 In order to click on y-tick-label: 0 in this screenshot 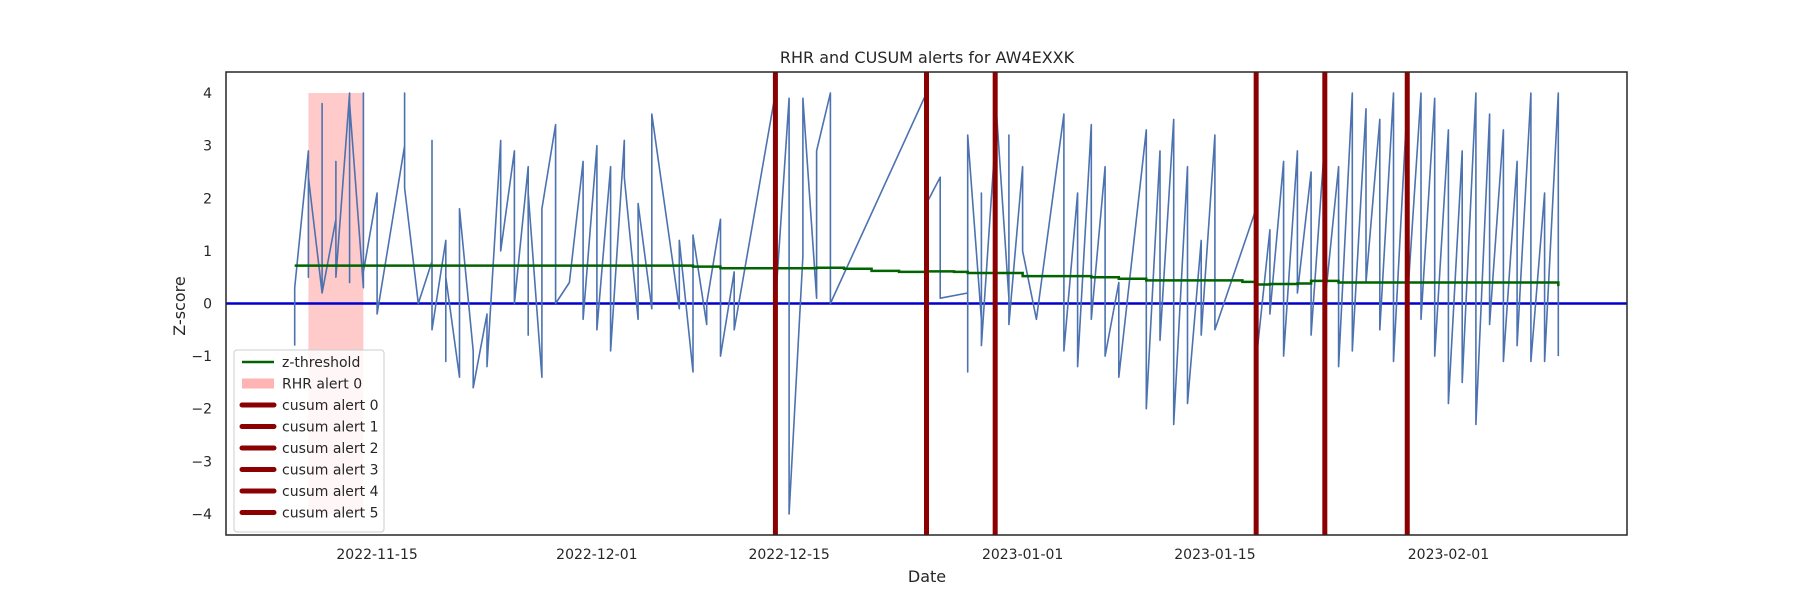, I will do `click(207, 305)`.